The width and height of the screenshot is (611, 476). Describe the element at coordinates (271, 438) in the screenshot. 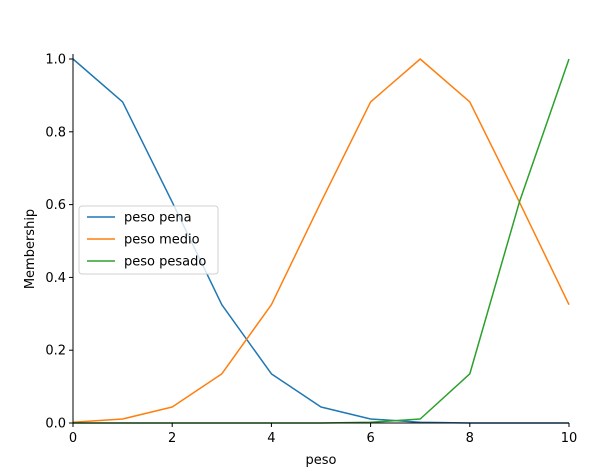

I see `x-tick-label: 4` at that location.